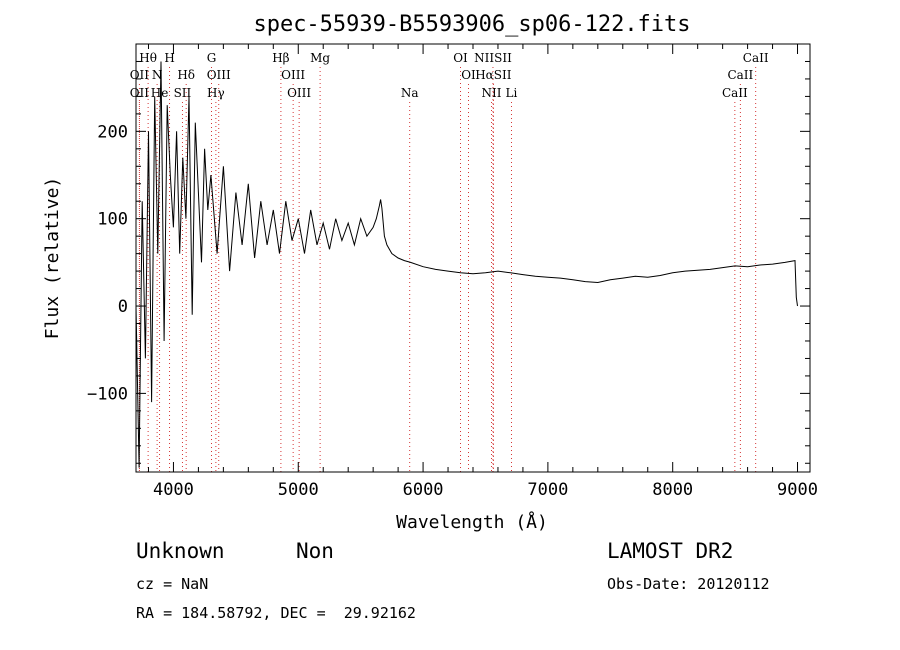  What do you see at coordinates (423, 490) in the screenshot?
I see `x-tick-label: 6000` at bounding box center [423, 490].